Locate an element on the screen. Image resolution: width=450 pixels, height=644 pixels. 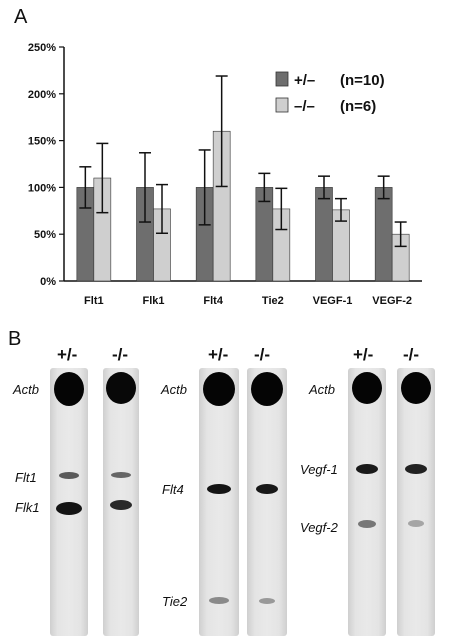
x-tick-label: VEGF-2 is located at coordinates (392, 301).